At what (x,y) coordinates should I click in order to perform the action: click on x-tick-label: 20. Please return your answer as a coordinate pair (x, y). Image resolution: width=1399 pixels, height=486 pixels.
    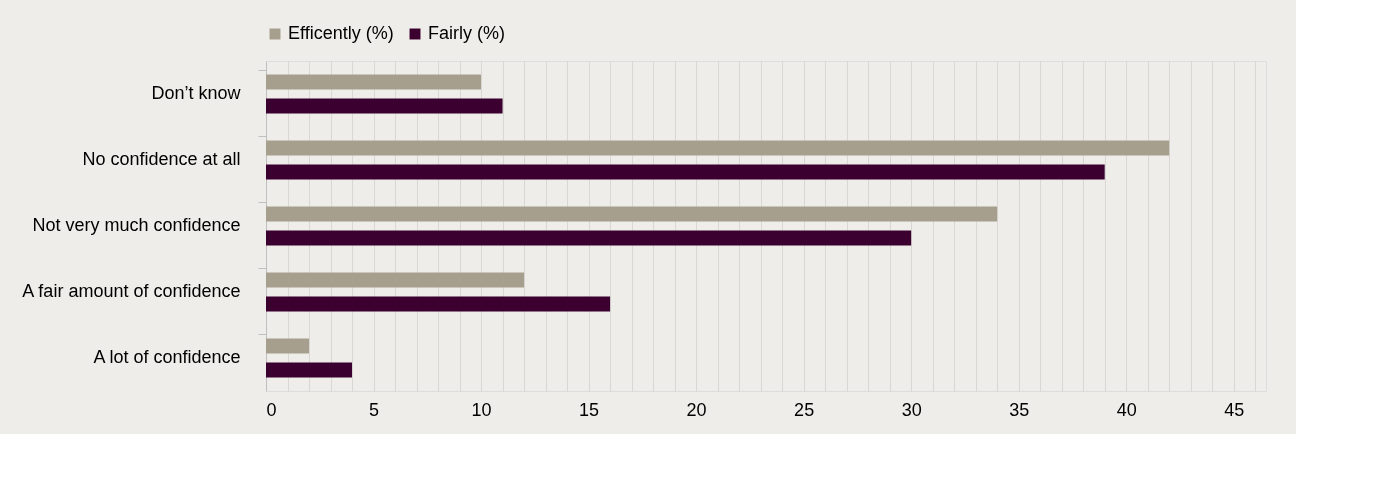
    Looking at the image, I should click on (696, 409).